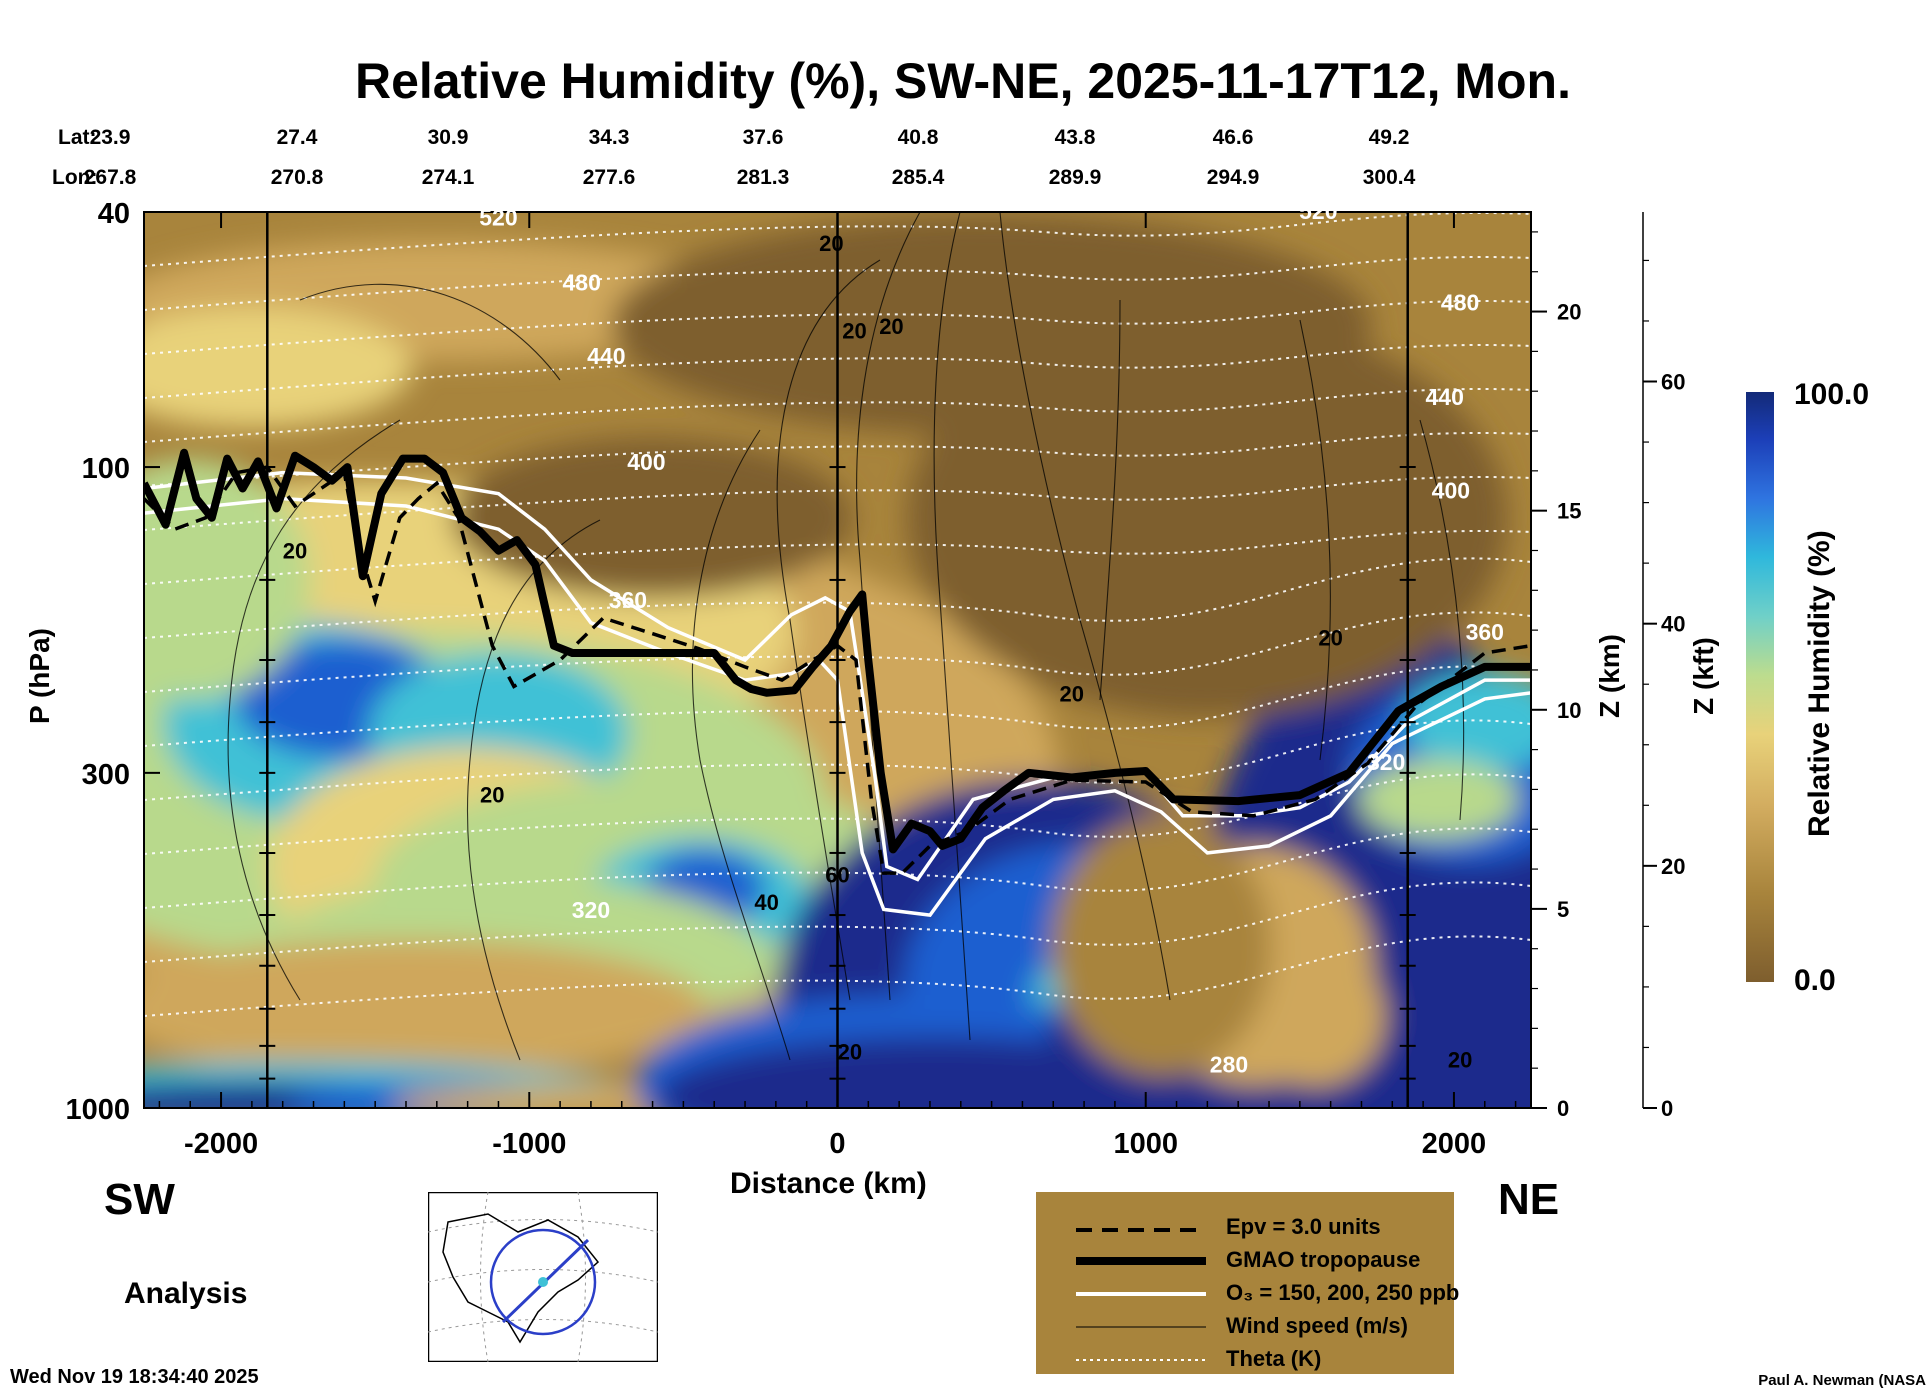 This screenshot has height=1394, width=1926. What do you see at coordinates (1303, 1226) in the screenshot?
I see `legend-epv-label: Epv = 3.0 units` at bounding box center [1303, 1226].